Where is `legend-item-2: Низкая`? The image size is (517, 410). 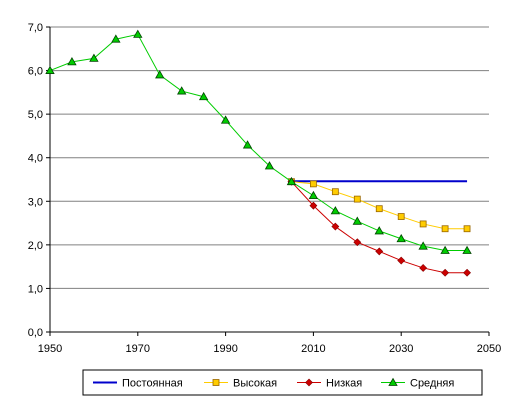
legend-item-2: Низкая is located at coordinates (329, 384).